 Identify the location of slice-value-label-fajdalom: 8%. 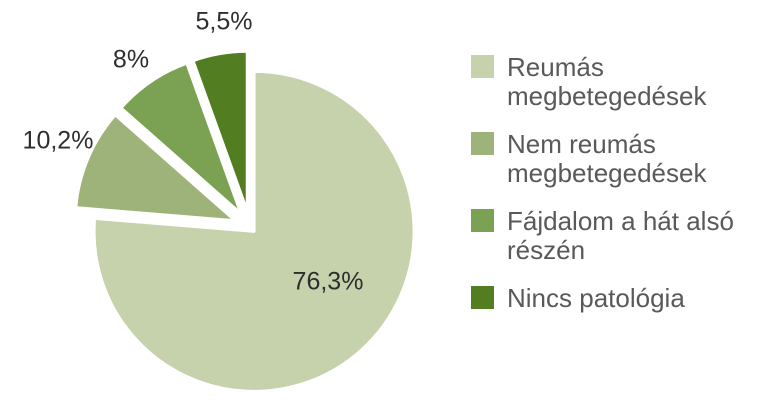
(131, 59).